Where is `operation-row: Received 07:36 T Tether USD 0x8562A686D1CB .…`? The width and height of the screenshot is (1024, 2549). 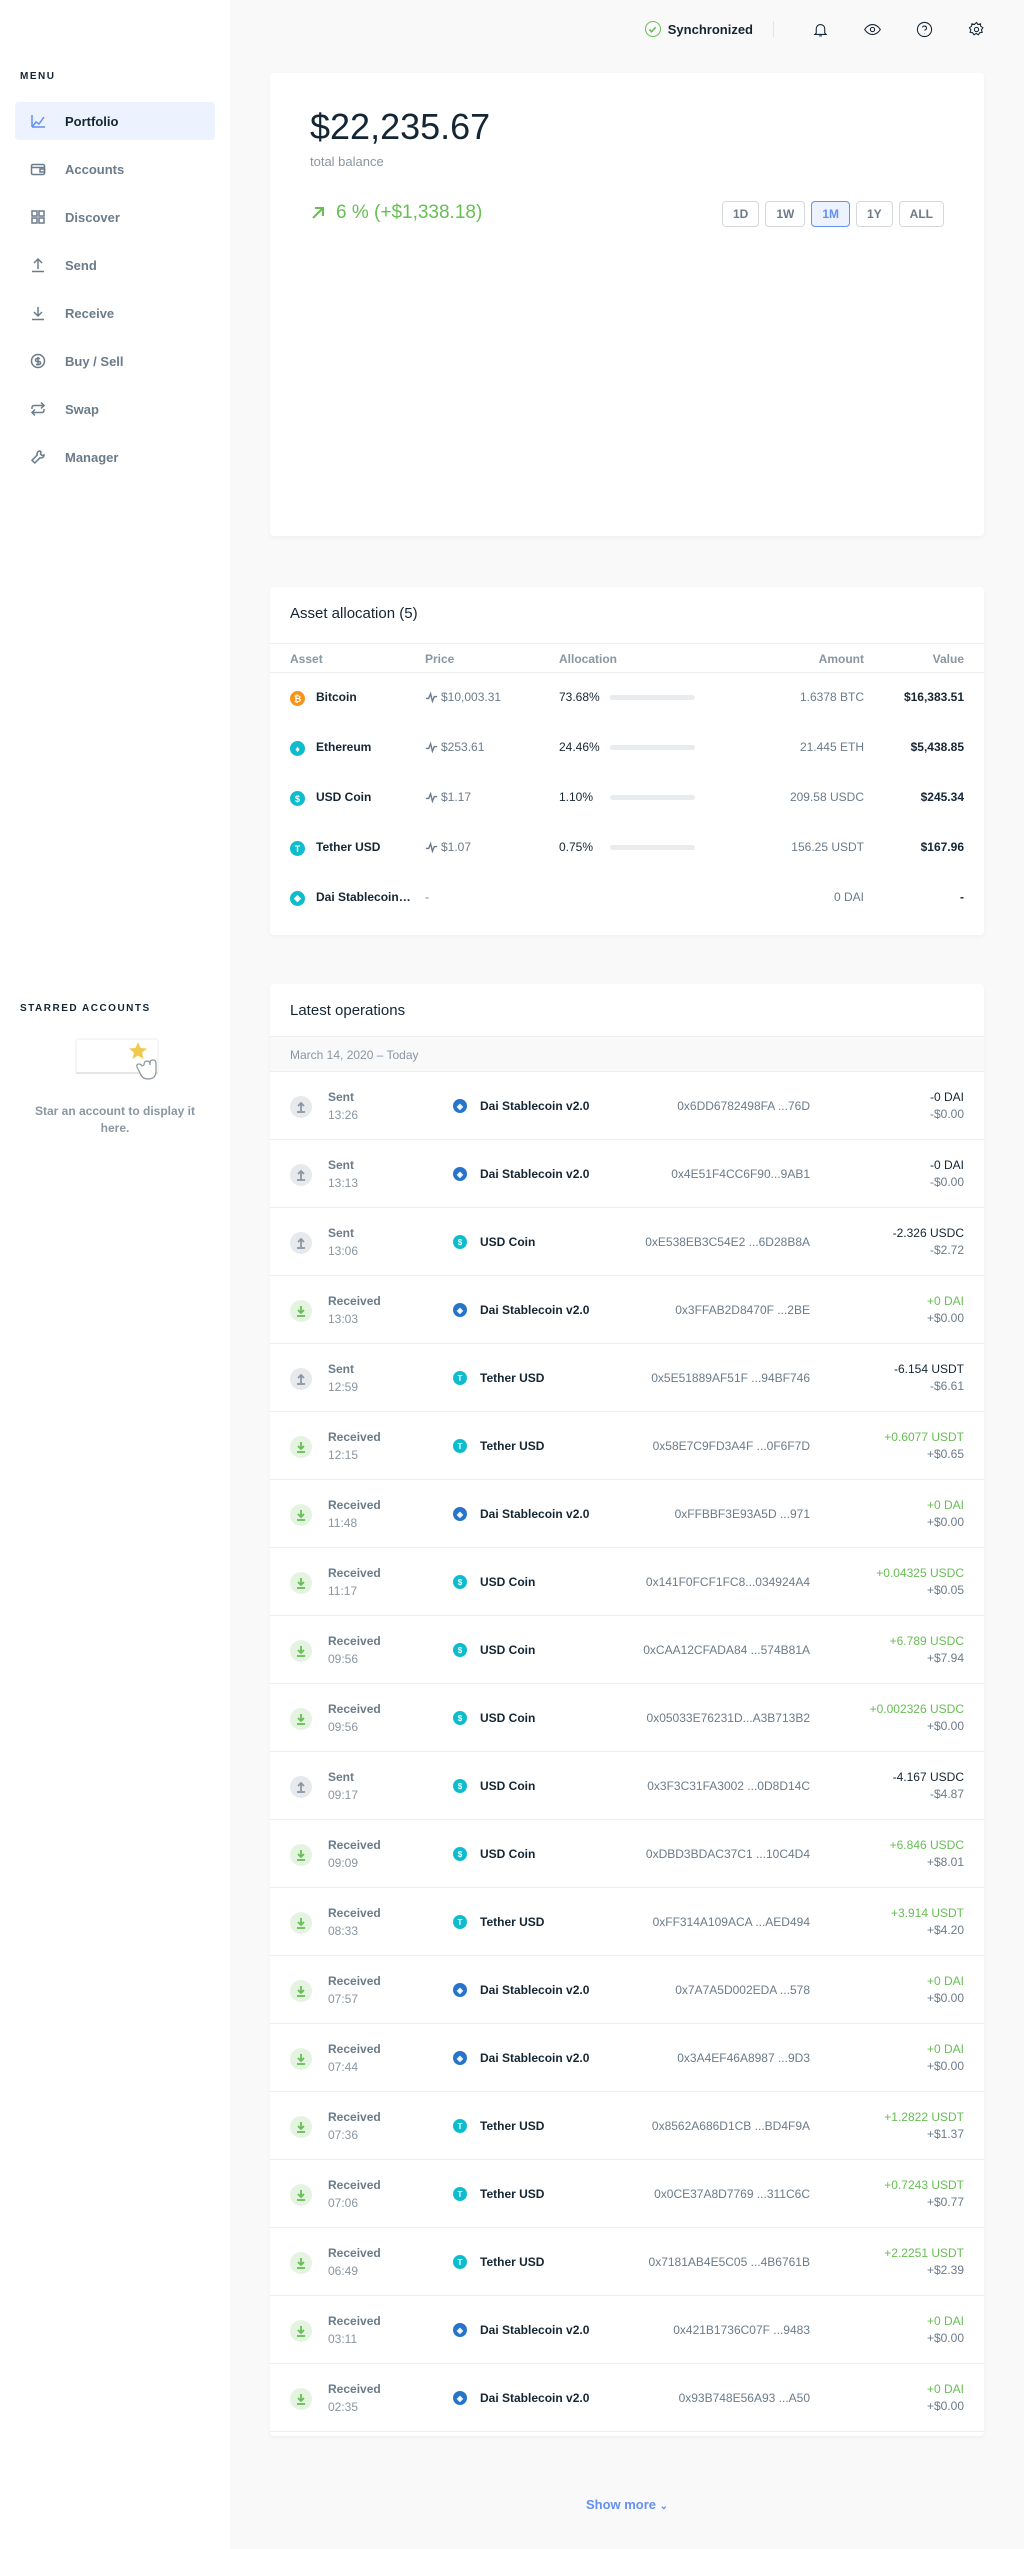
operation-row: Received 07:36 T Tether USD 0x8562A686D1CB .… is located at coordinates (627, 2126).